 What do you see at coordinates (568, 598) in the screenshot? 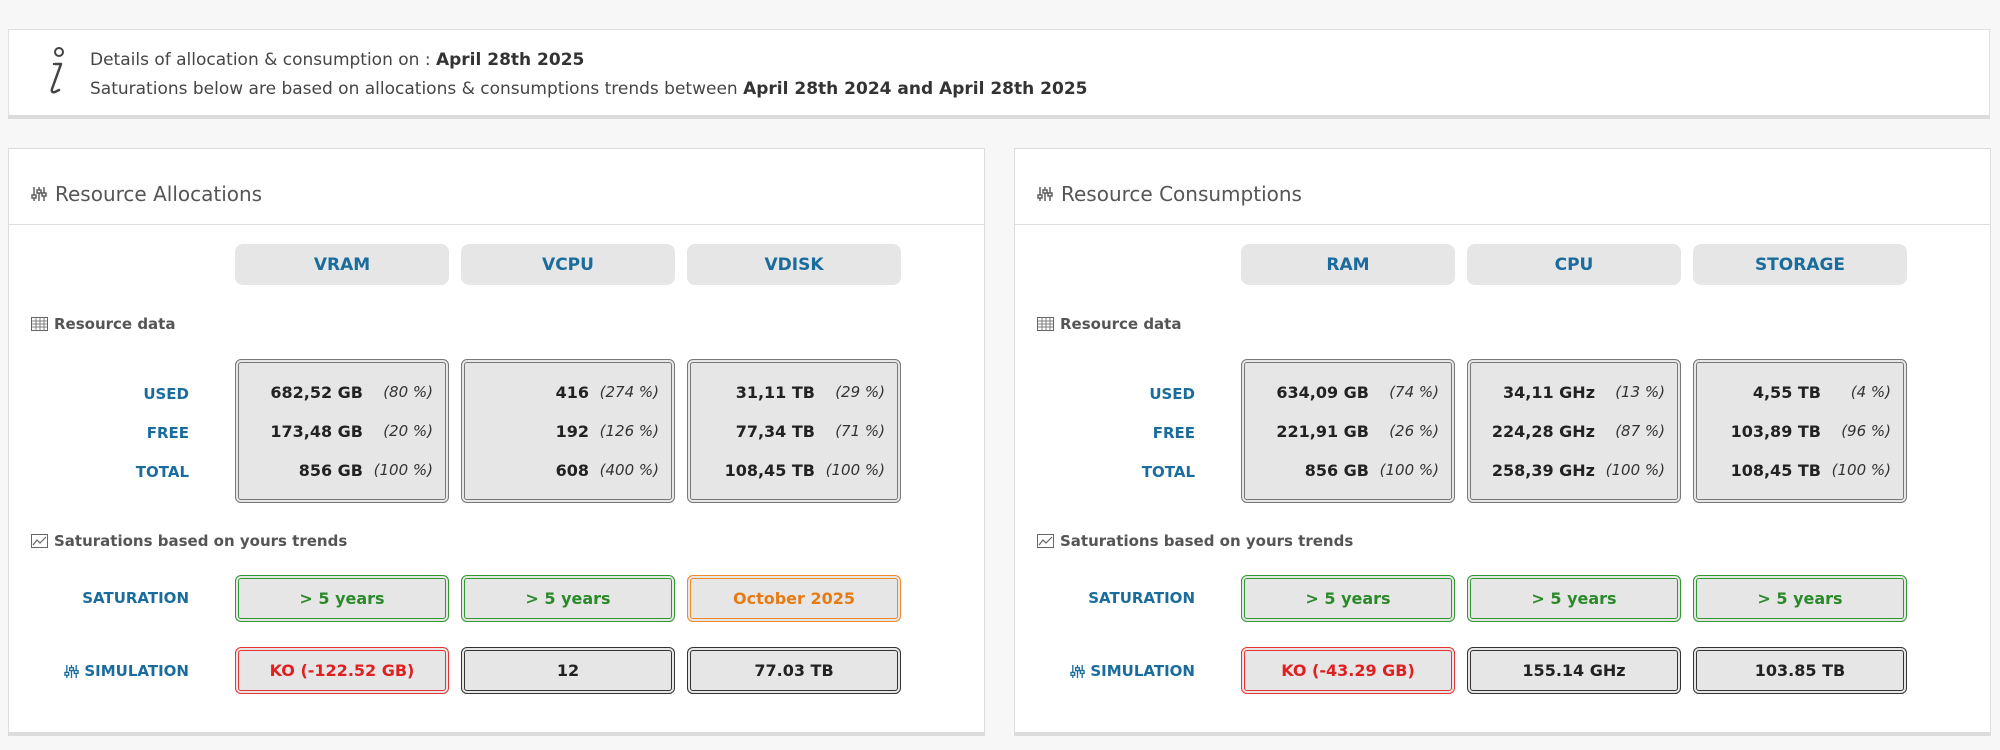
I see `vcpu-saturation: > 5 years` at bounding box center [568, 598].